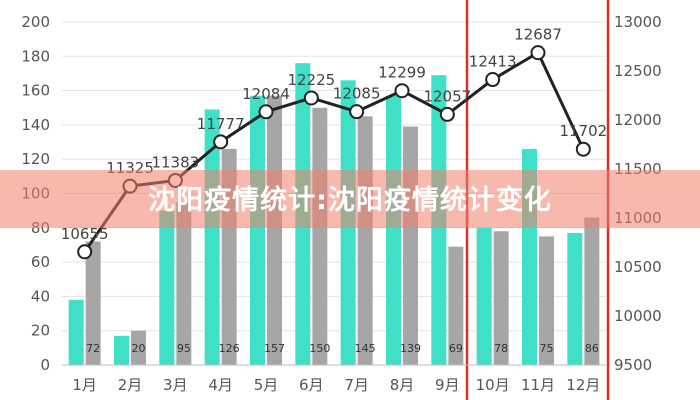 This screenshot has width=700, height=400. Describe the element at coordinates (35, 125) in the screenshot. I see `y-left-tick-label: 140` at that location.